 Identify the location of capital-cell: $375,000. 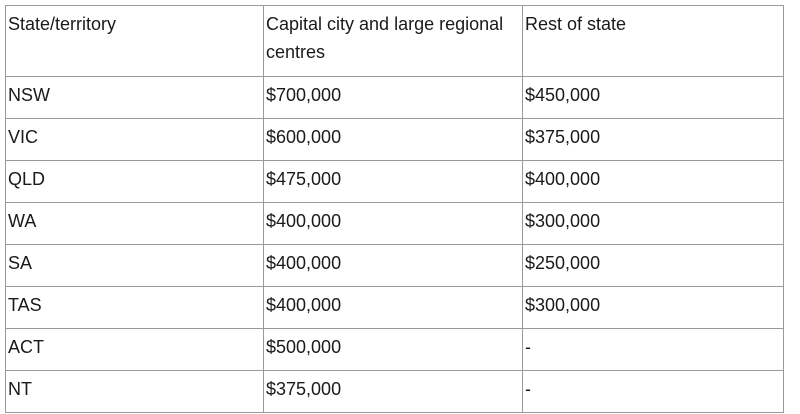
(393, 391).